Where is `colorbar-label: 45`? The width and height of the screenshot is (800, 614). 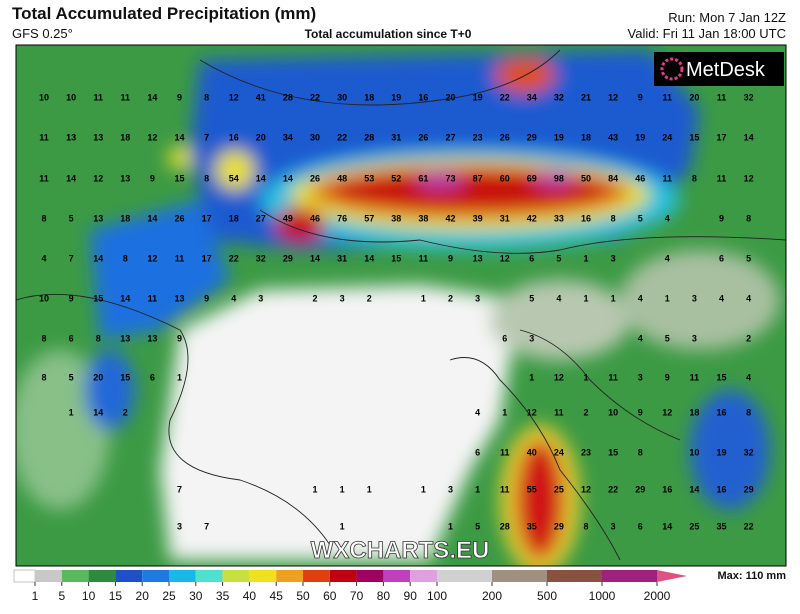
colorbar-label: 45 is located at coordinates (277, 596).